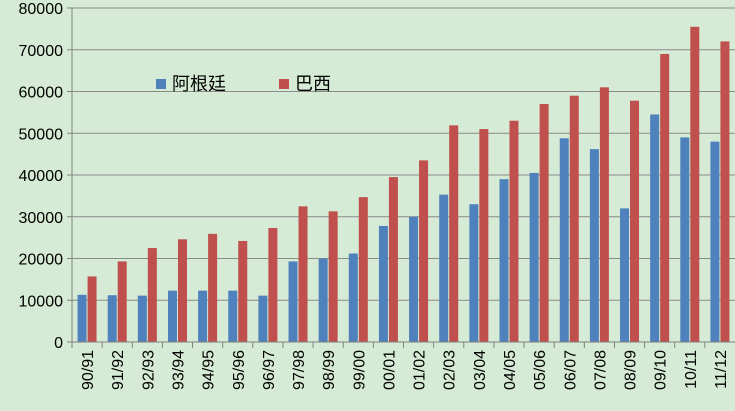  Describe the element at coordinates (420, 370) in the screenshot. I see `x-tick-label: 01/02` at that location.